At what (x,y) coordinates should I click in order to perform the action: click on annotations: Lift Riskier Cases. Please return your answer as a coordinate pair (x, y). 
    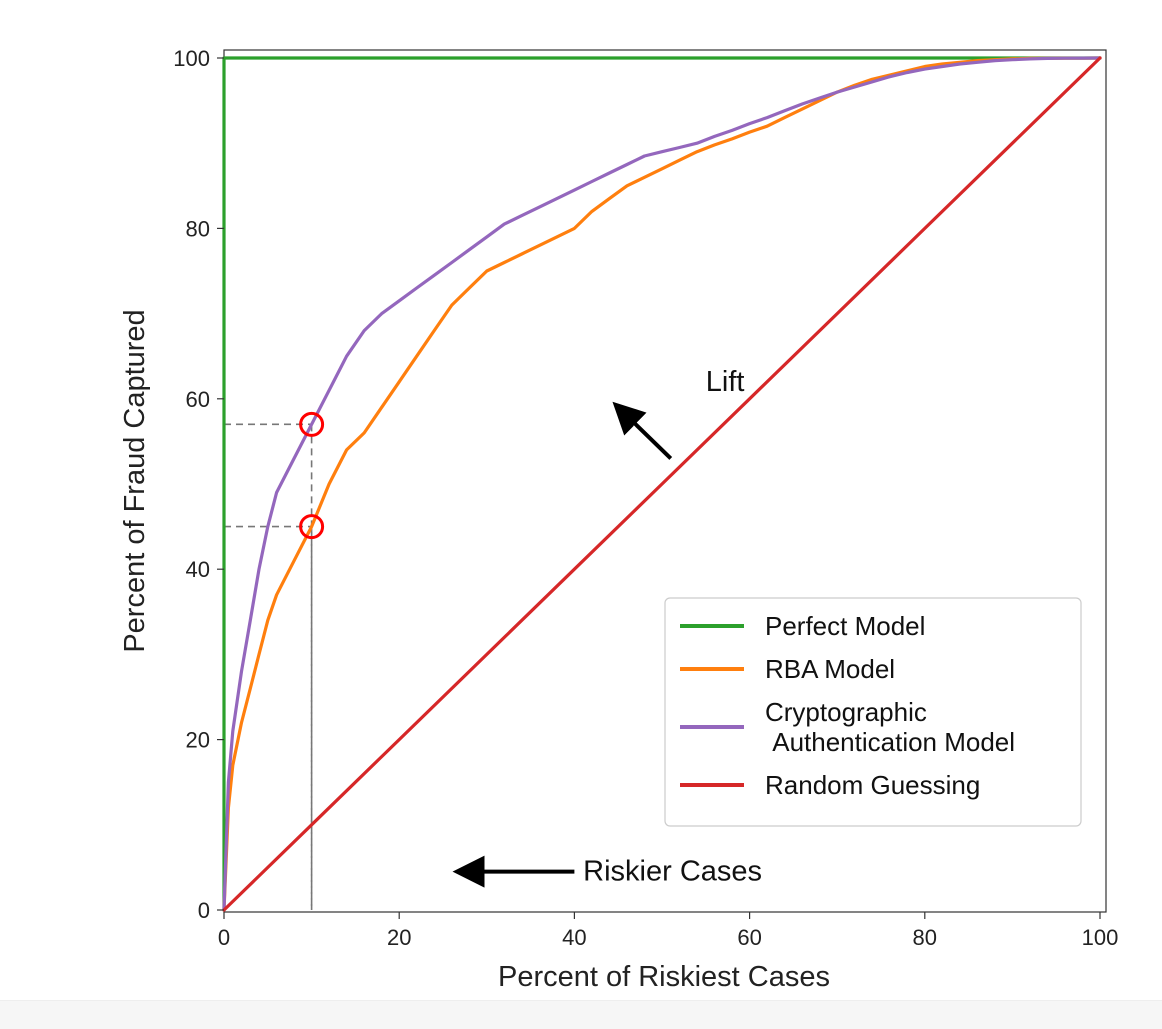
    Looking at the image, I should click on (607, 627).